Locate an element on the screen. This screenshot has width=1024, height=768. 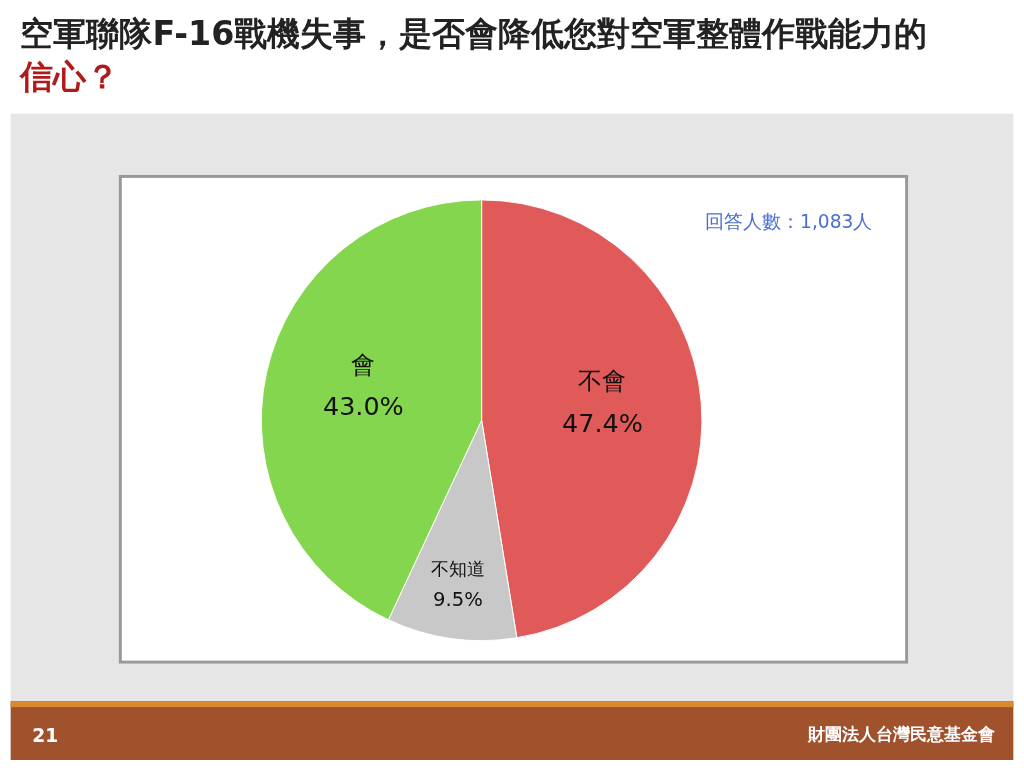
text: 回答人數：1,083人 is located at coordinates (789, 222).